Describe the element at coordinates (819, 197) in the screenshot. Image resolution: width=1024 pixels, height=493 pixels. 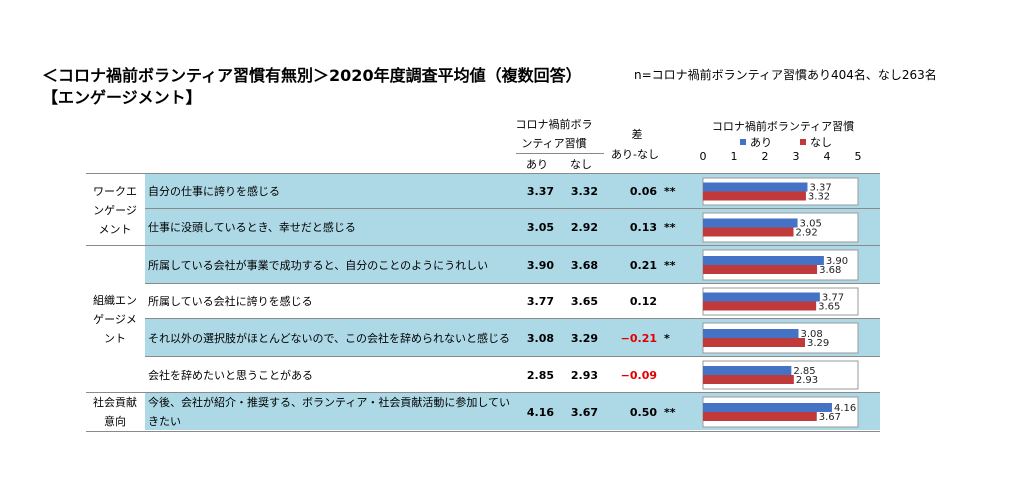
I see `bar-data-label: 3.32` at that location.